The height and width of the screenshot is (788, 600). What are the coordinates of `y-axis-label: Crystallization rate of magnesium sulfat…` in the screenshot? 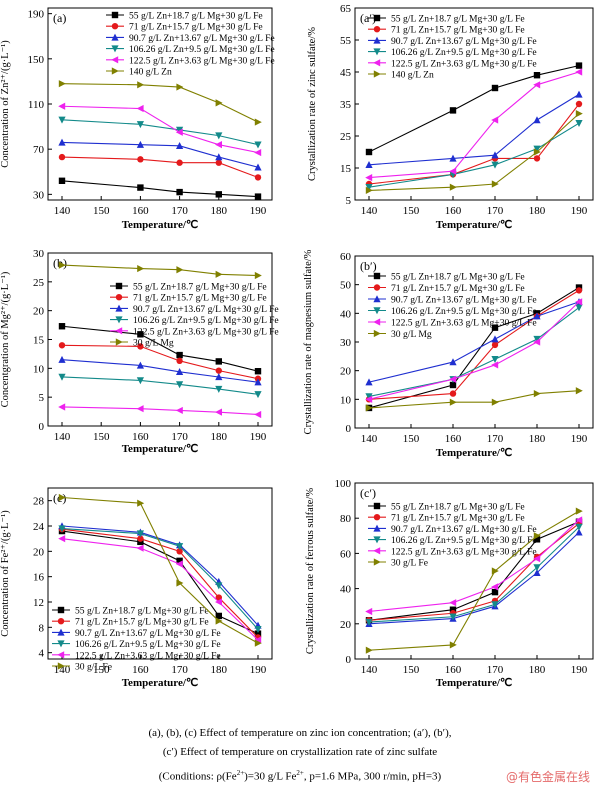 It's located at (308, 341).